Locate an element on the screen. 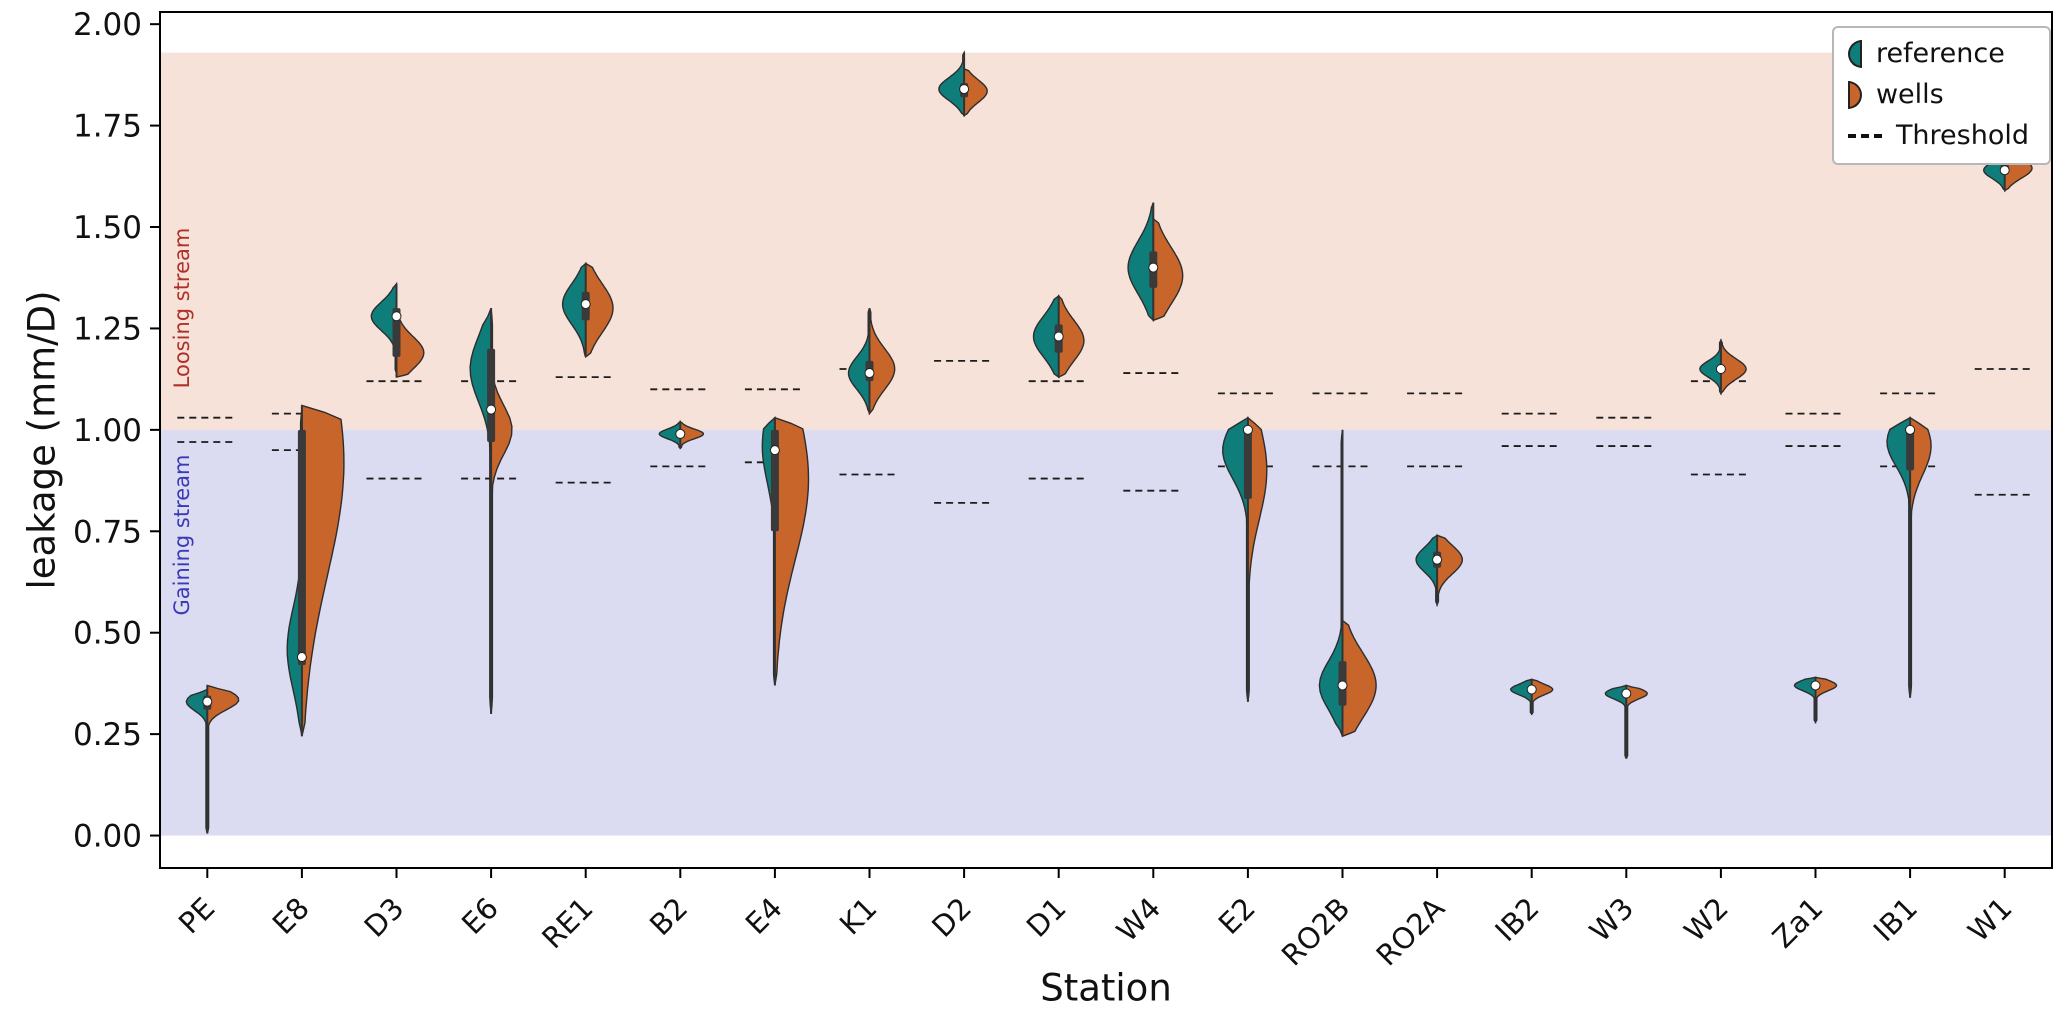  x-tick-label-IB2: IB2 is located at coordinates (1516, 919).